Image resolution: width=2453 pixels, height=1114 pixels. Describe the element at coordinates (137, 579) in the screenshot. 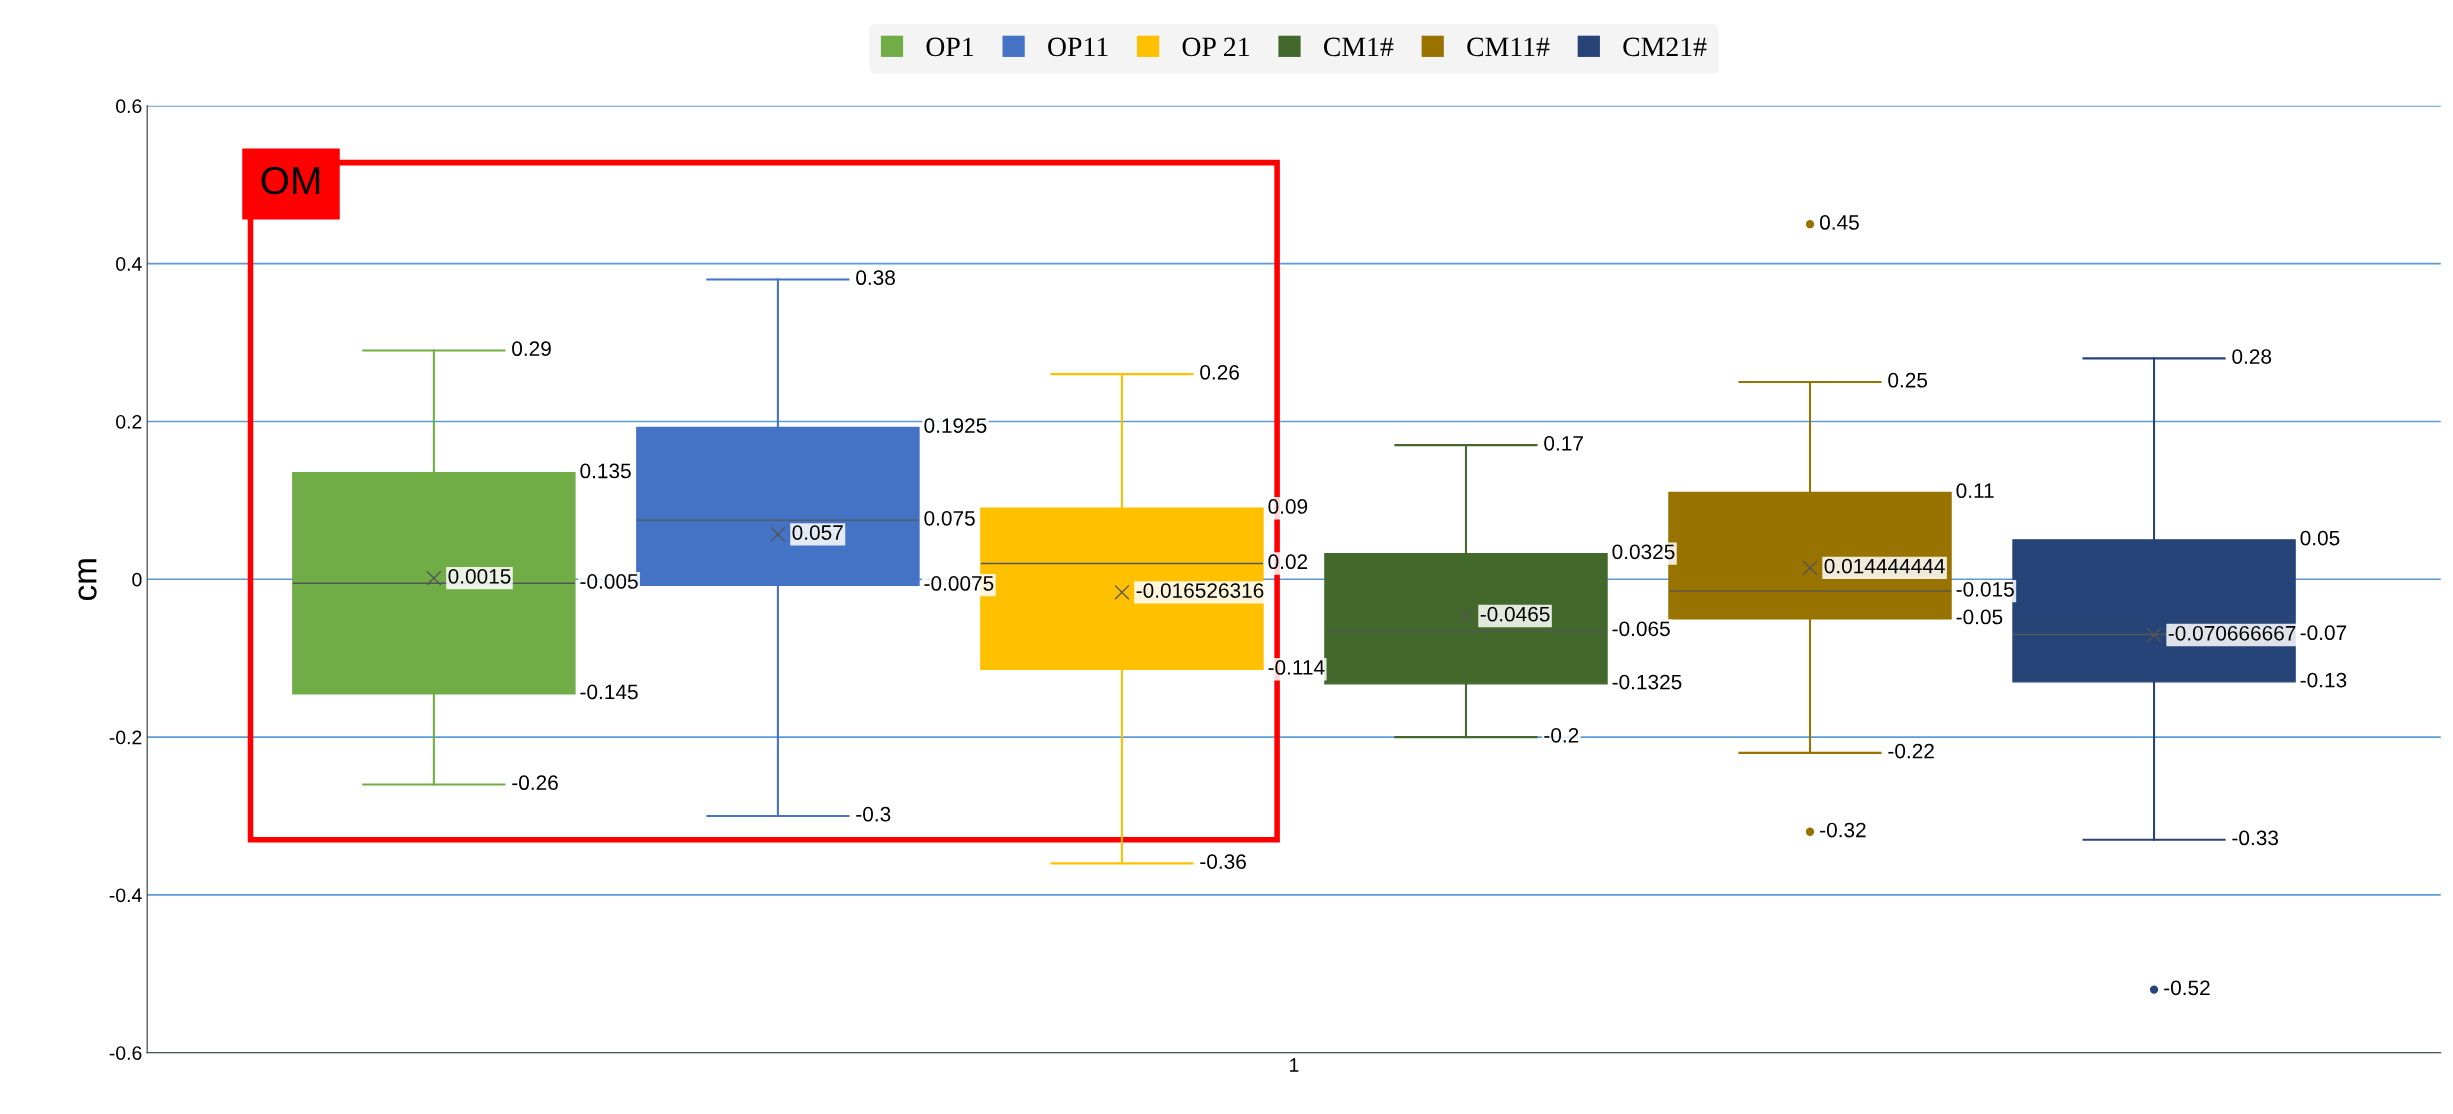

I see `y-tick-label: 0` at that location.